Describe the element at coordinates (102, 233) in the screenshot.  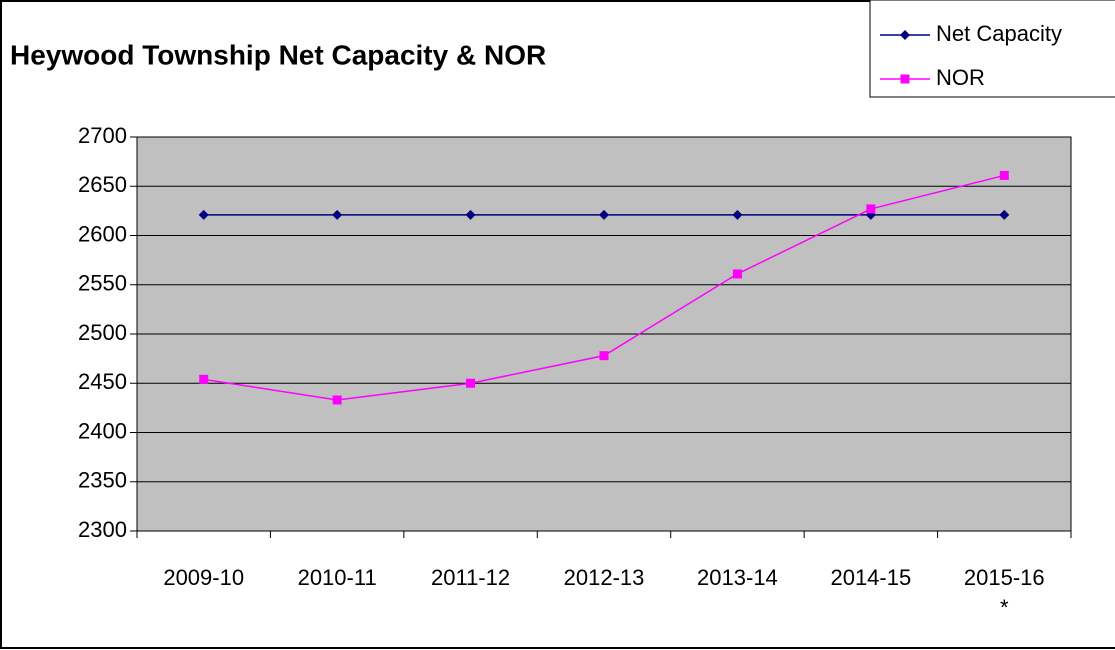
I see `y-tick-label: 2600` at that location.